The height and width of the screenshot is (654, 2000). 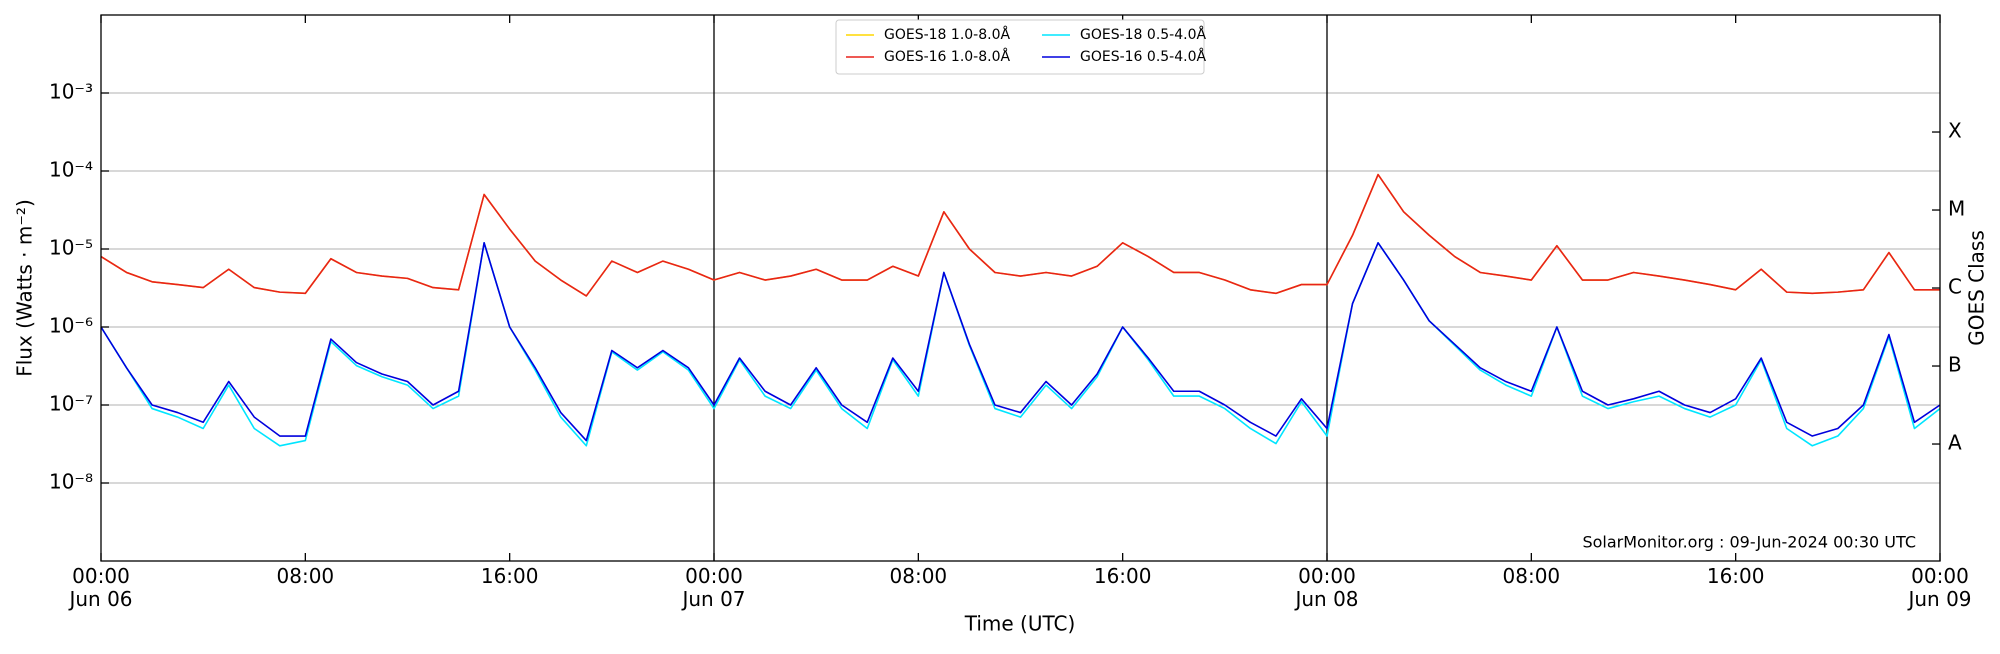 What do you see at coordinates (1955, 365) in the screenshot?
I see `y2-tick-label: B` at bounding box center [1955, 365].